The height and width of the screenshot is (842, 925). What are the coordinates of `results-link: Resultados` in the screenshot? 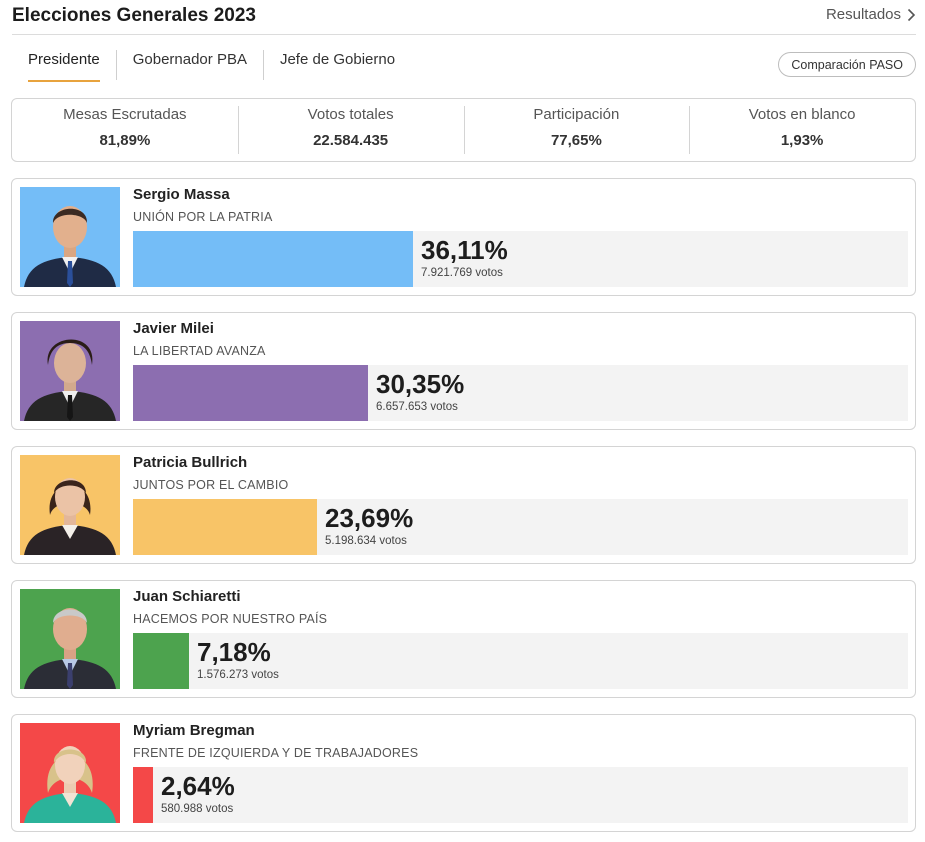 It's located at (871, 14).